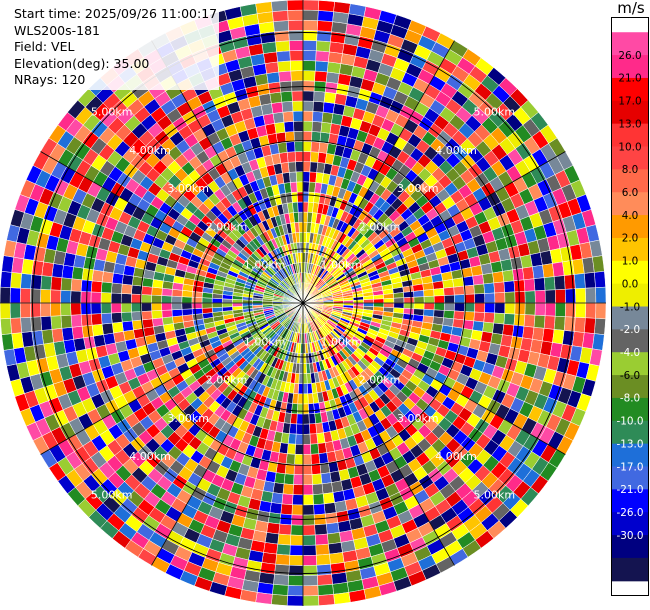 The image size is (650, 610). I want to click on colorbar-tick-label: 13.0, so click(629, 124).